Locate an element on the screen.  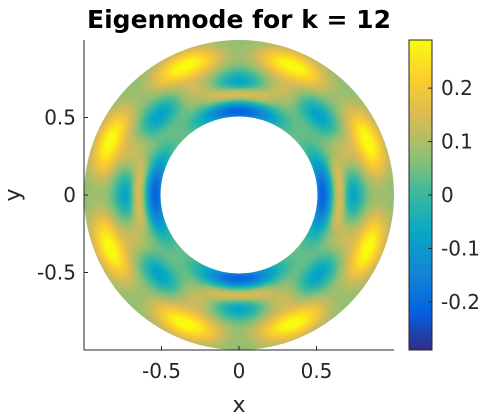
y-tick-label: -0.5 is located at coordinates (56, 273).